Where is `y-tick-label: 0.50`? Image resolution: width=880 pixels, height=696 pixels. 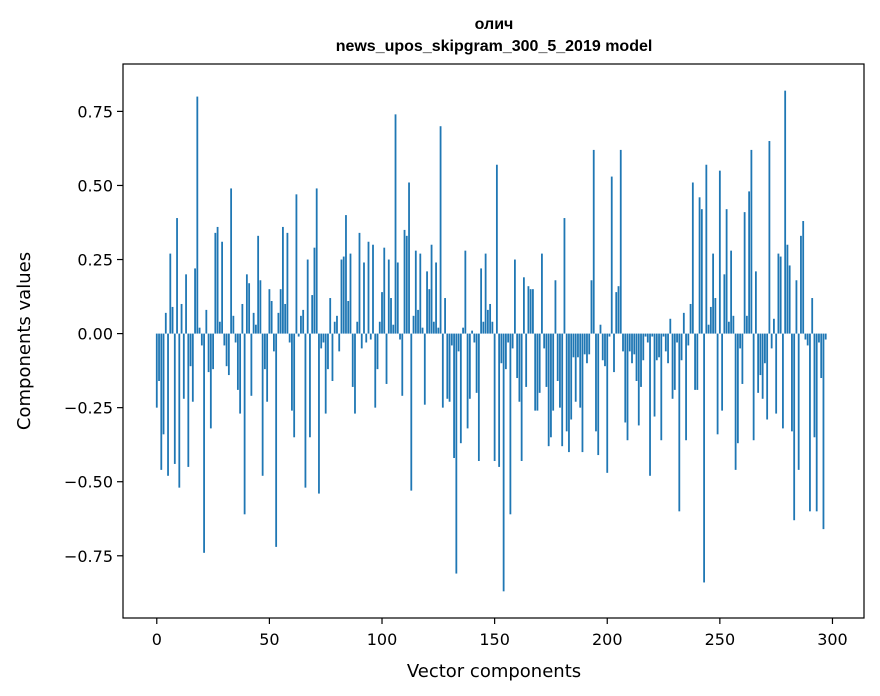 y-tick-label: 0.50 is located at coordinates (95, 185).